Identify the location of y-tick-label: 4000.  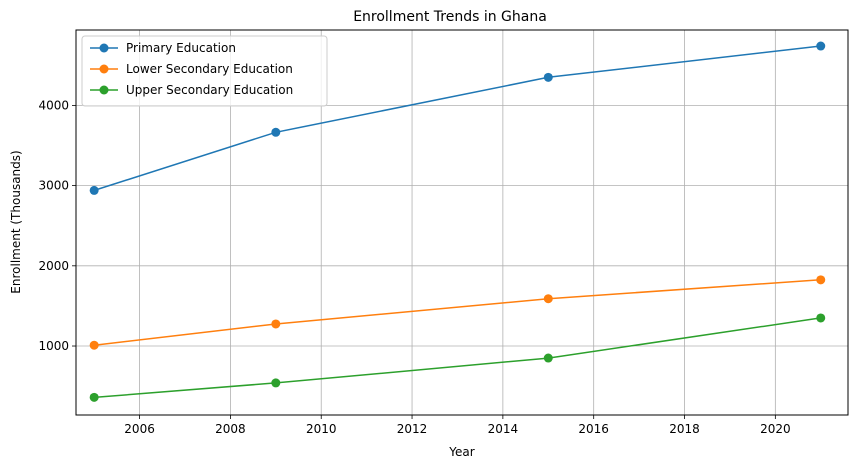
(53, 105).